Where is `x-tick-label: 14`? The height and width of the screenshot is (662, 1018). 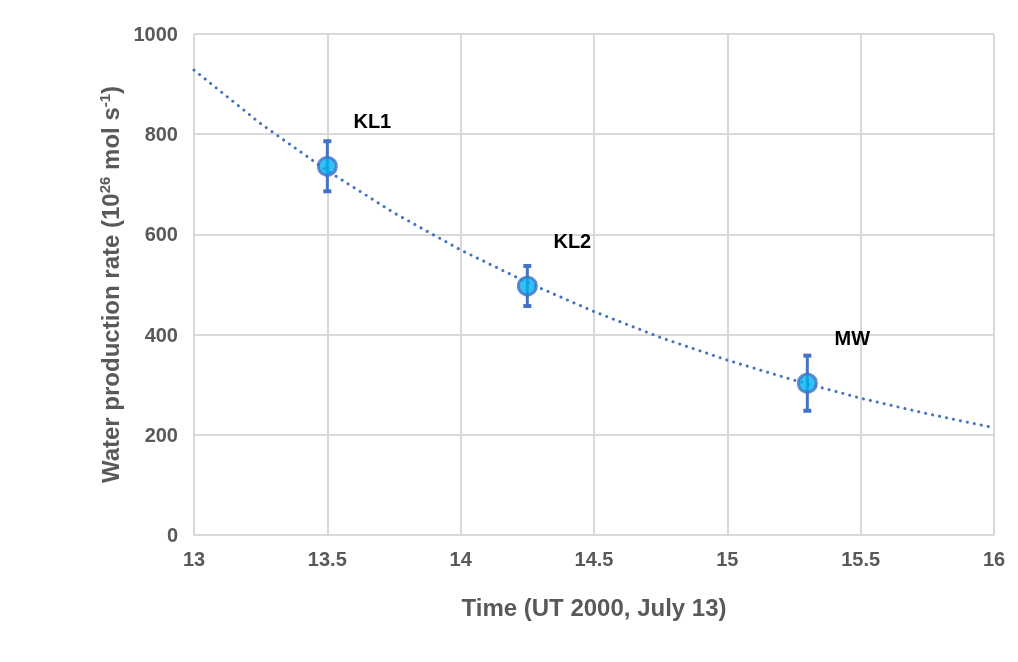 x-tick-label: 14 is located at coordinates (461, 559).